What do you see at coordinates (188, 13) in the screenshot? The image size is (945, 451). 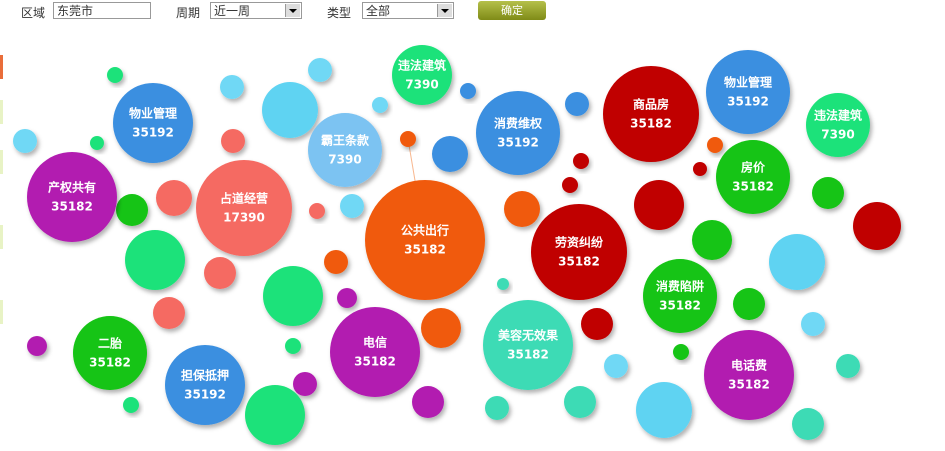 I see `period-label: 周期` at bounding box center [188, 13].